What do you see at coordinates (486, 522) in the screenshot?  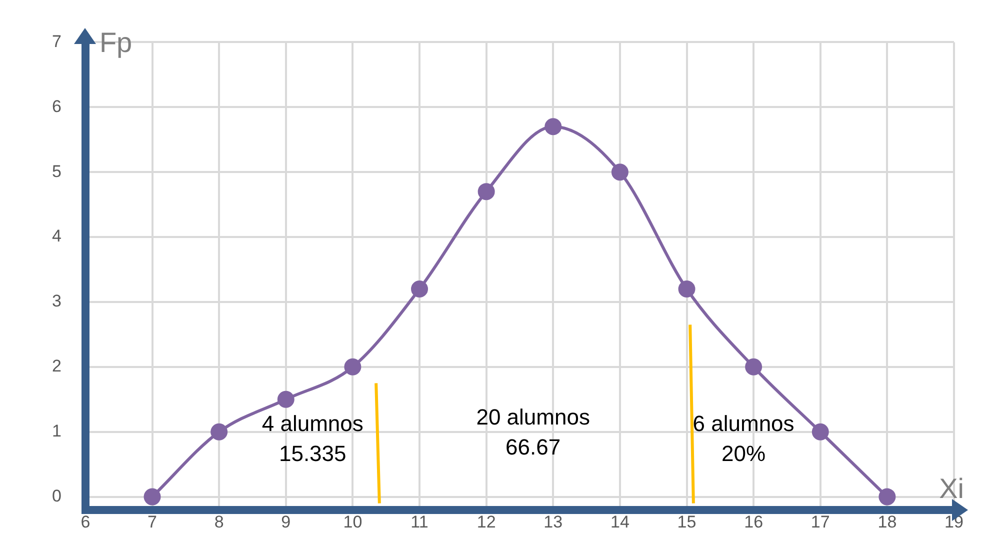 I see `x-tick-label: 12` at bounding box center [486, 522].